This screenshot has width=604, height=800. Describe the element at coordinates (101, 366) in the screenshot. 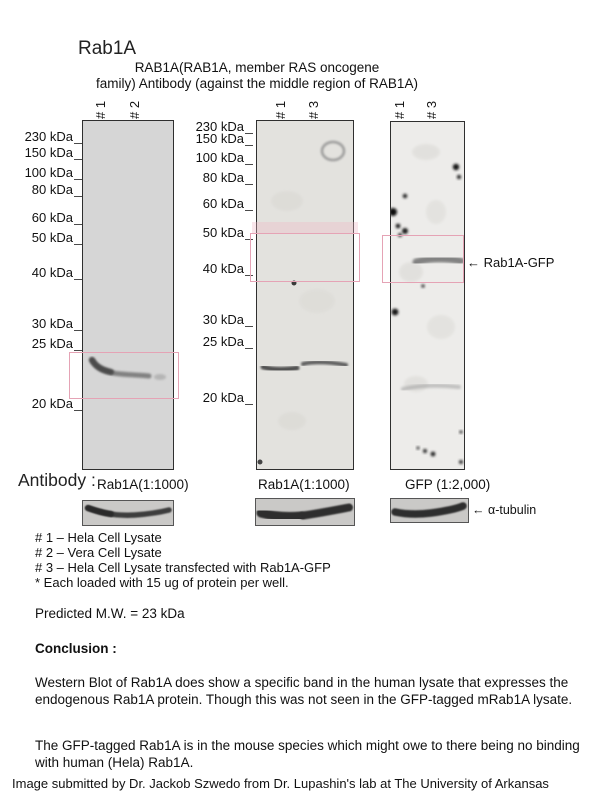

I see `band-rab1a-lane1-dark` at that location.